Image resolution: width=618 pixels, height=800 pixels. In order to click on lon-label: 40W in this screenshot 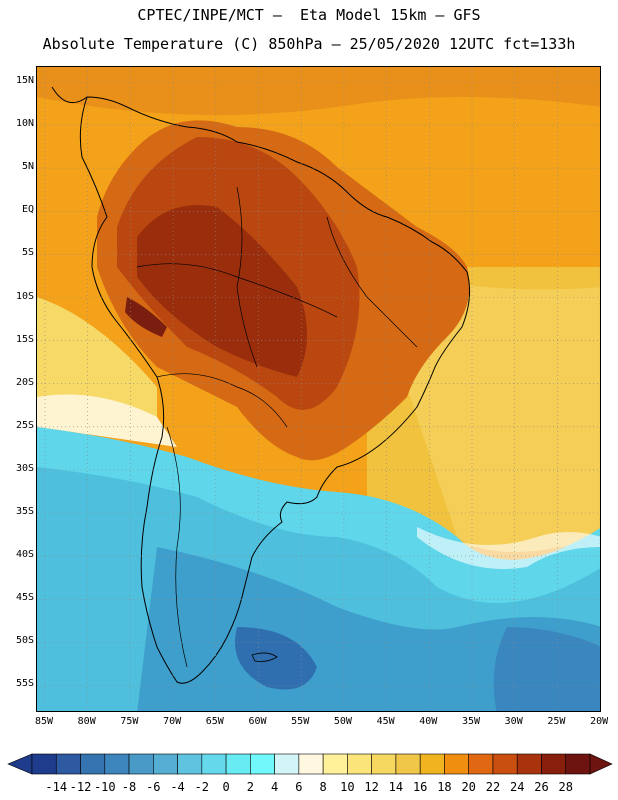, I will do `click(428, 721)`.